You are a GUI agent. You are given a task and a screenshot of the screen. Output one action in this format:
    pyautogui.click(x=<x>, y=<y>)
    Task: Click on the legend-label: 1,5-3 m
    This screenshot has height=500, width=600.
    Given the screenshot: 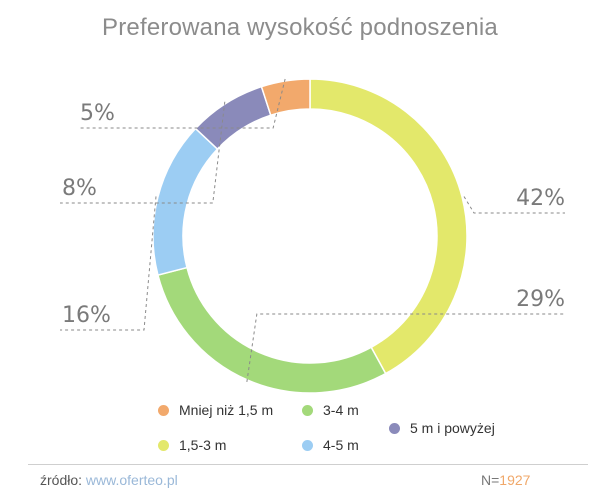 What is the action you would take?
    pyautogui.click(x=203, y=445)
    